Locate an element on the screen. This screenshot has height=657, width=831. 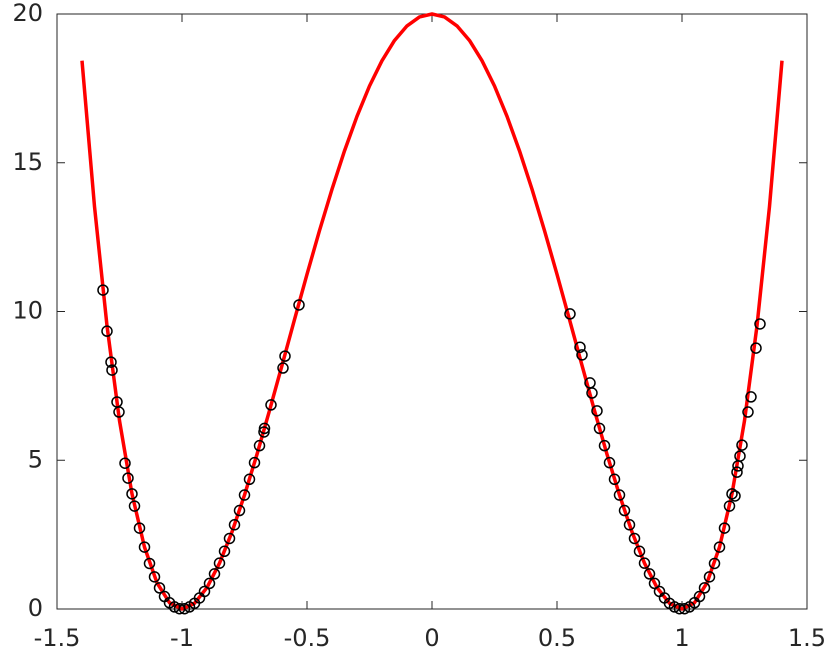
x-tick-label: -1.5 is located at coordinates (57, 638).